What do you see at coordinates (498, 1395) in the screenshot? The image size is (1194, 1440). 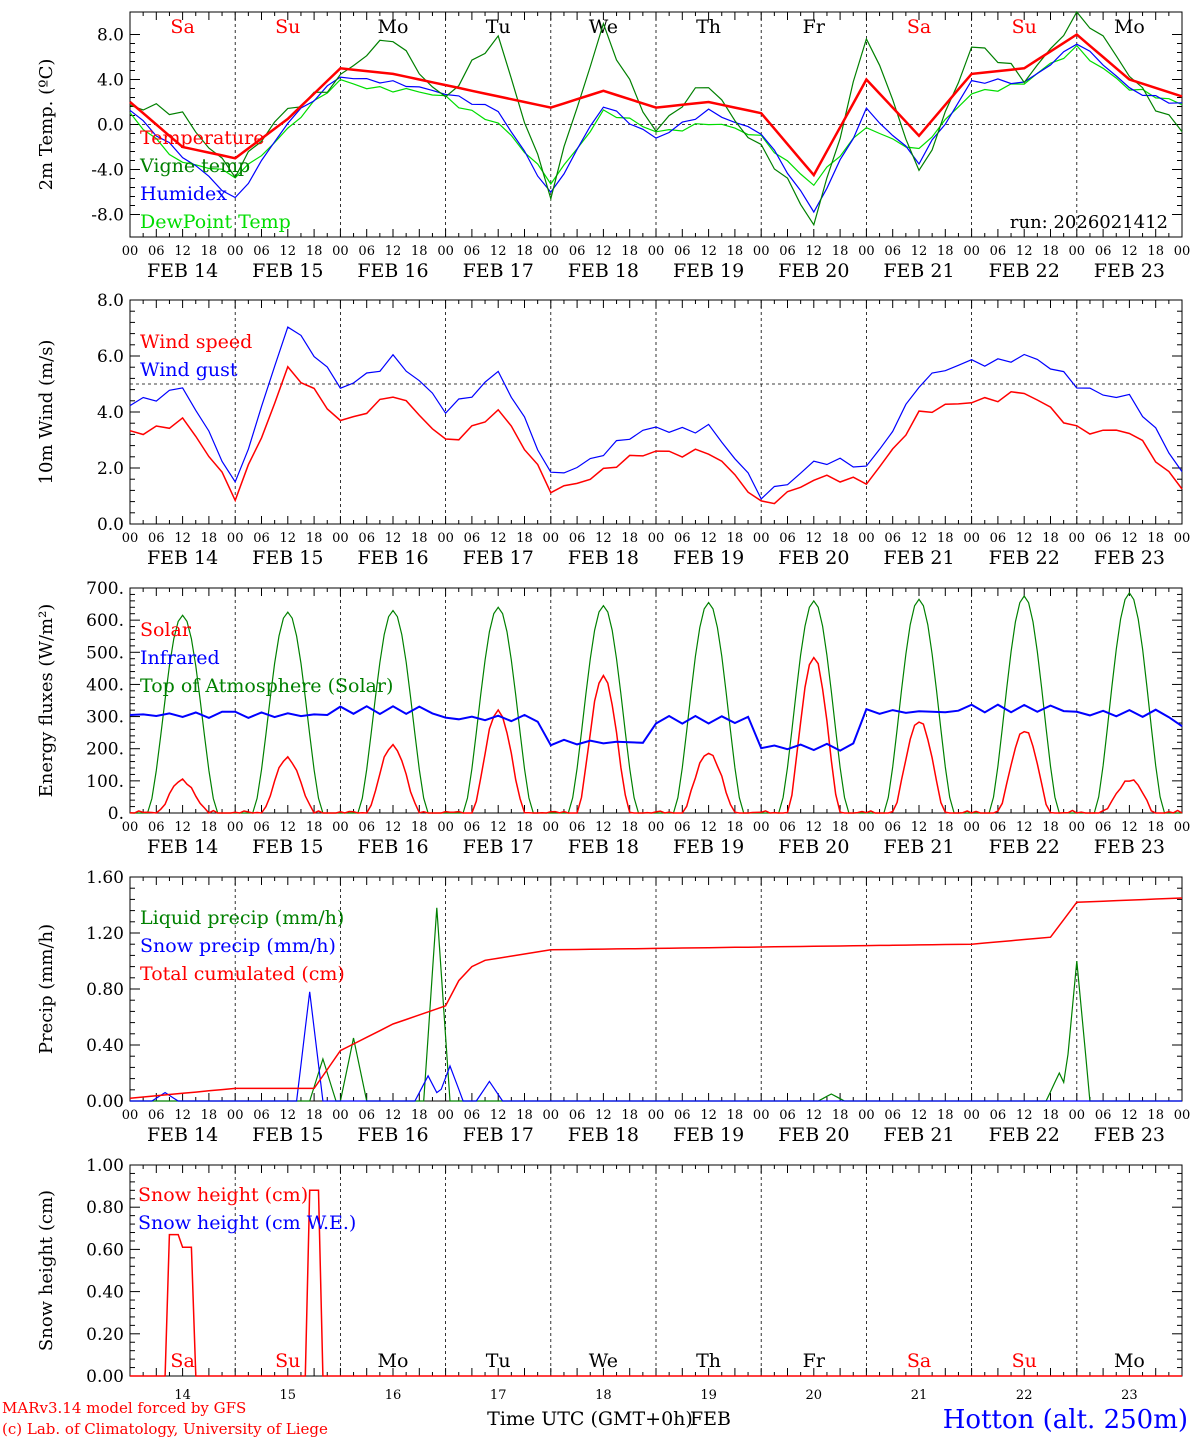 I see `x-day-number: 17` at bounding box center [498, 1395].